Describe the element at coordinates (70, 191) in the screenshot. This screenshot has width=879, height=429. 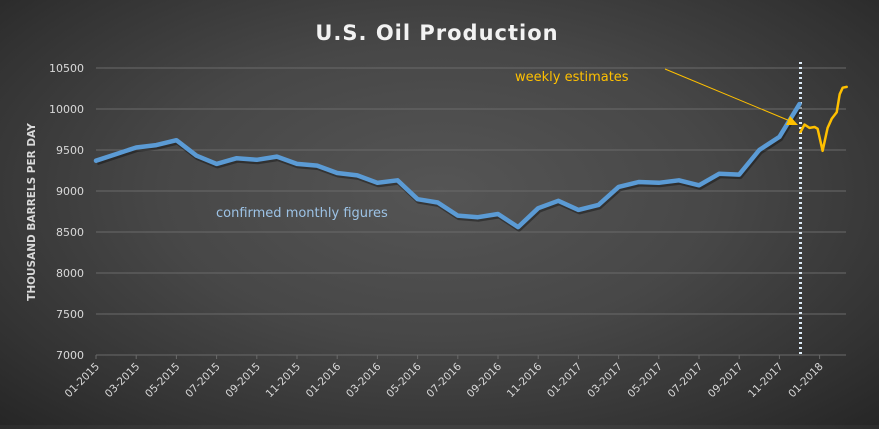
I see `y-tick-label: 9000` at that location.